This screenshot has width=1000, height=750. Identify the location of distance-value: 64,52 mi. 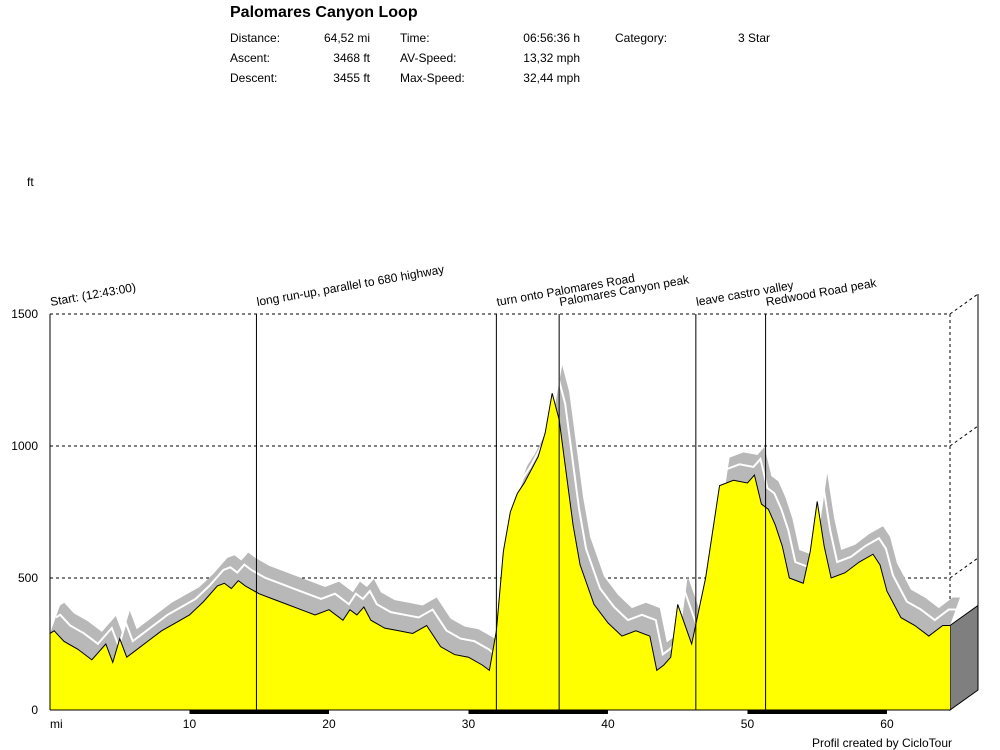
(346, 38).